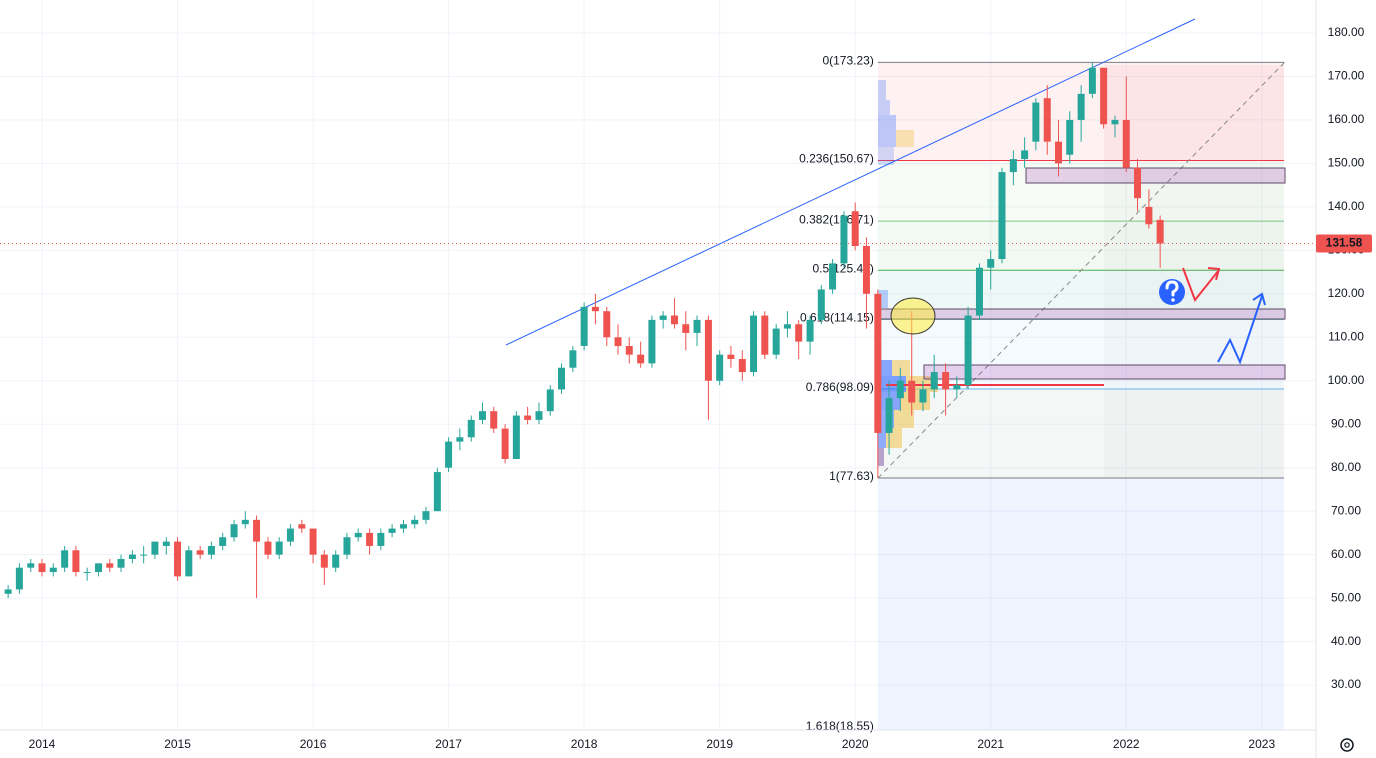 The width and height of the screenshot is (1376, 758). Describe the element at coordinates (1346, 554) in the screenshot. I see `y-tick-label: 60.00` at that location.